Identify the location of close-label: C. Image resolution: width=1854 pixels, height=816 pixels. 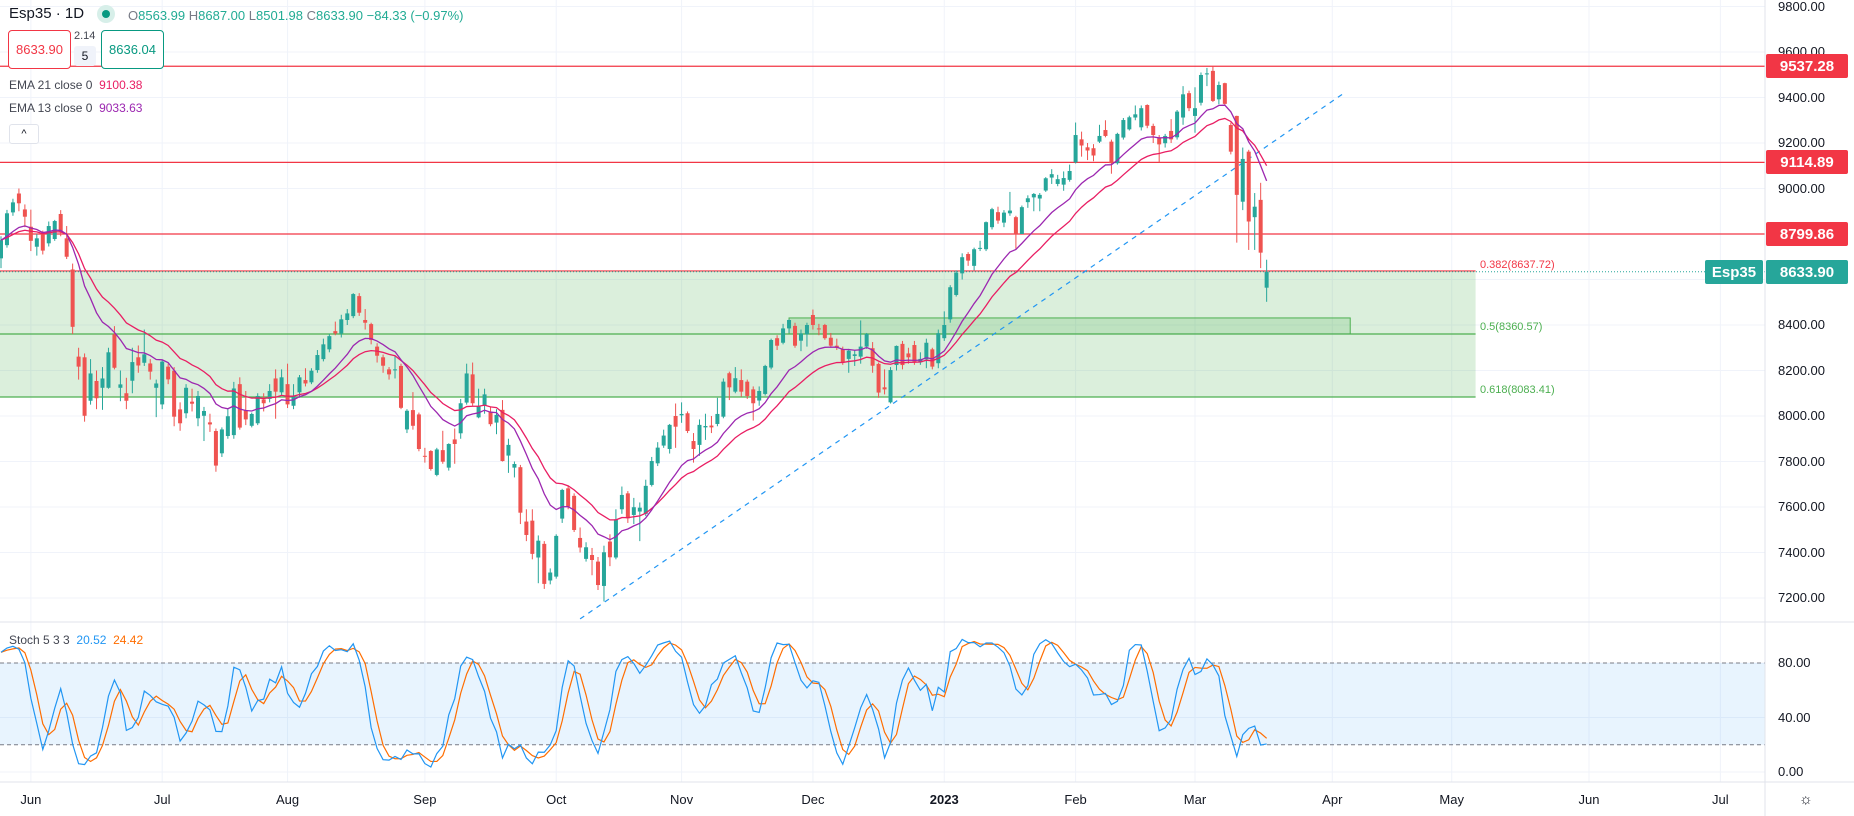
(311, 15).